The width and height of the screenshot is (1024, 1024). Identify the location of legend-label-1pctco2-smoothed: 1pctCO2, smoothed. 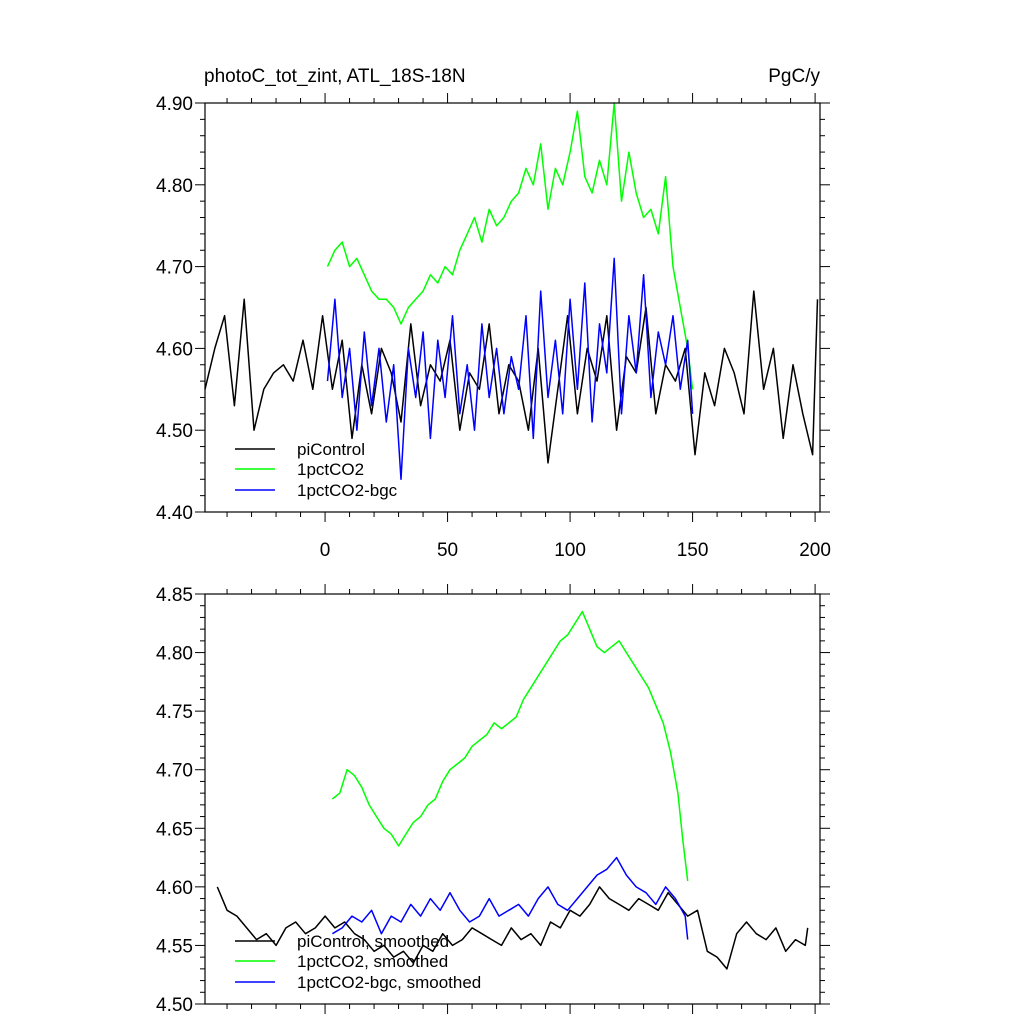
(372, 961).